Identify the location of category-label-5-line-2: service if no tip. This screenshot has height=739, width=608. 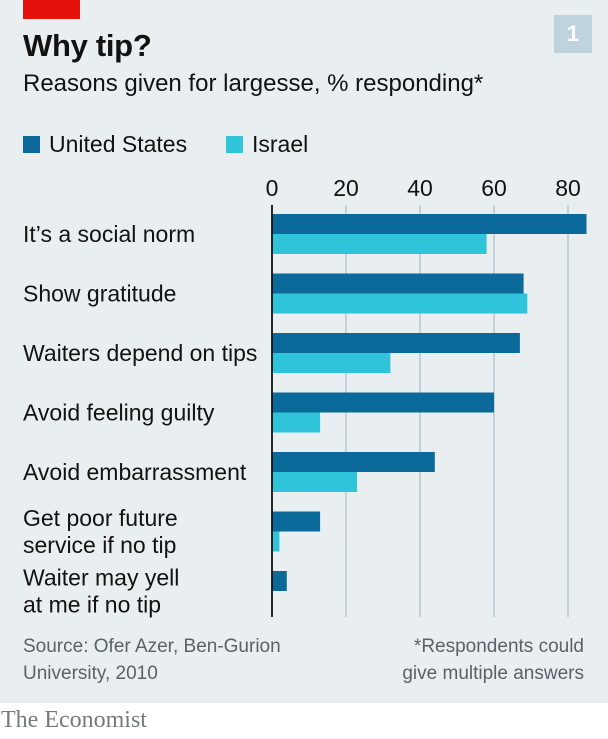
(99, 545).